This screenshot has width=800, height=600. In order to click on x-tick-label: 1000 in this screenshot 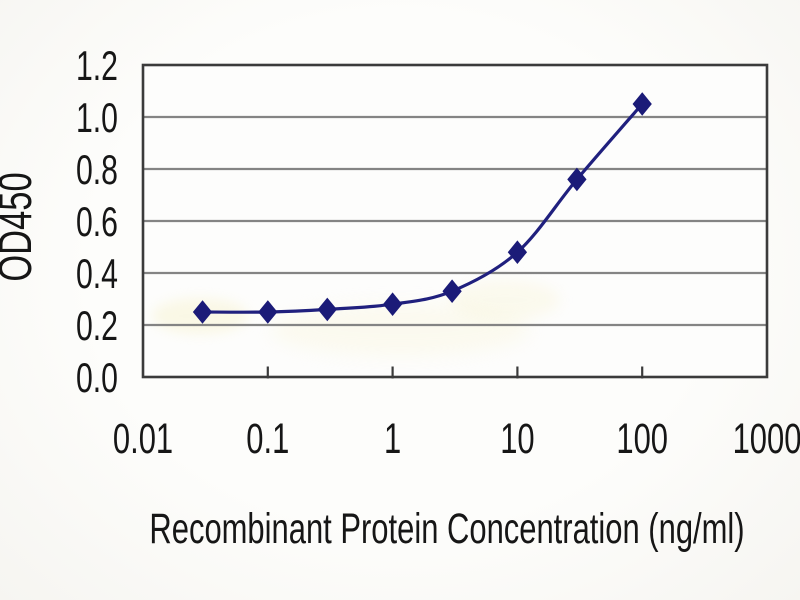, I will do `click(766, 438)`.